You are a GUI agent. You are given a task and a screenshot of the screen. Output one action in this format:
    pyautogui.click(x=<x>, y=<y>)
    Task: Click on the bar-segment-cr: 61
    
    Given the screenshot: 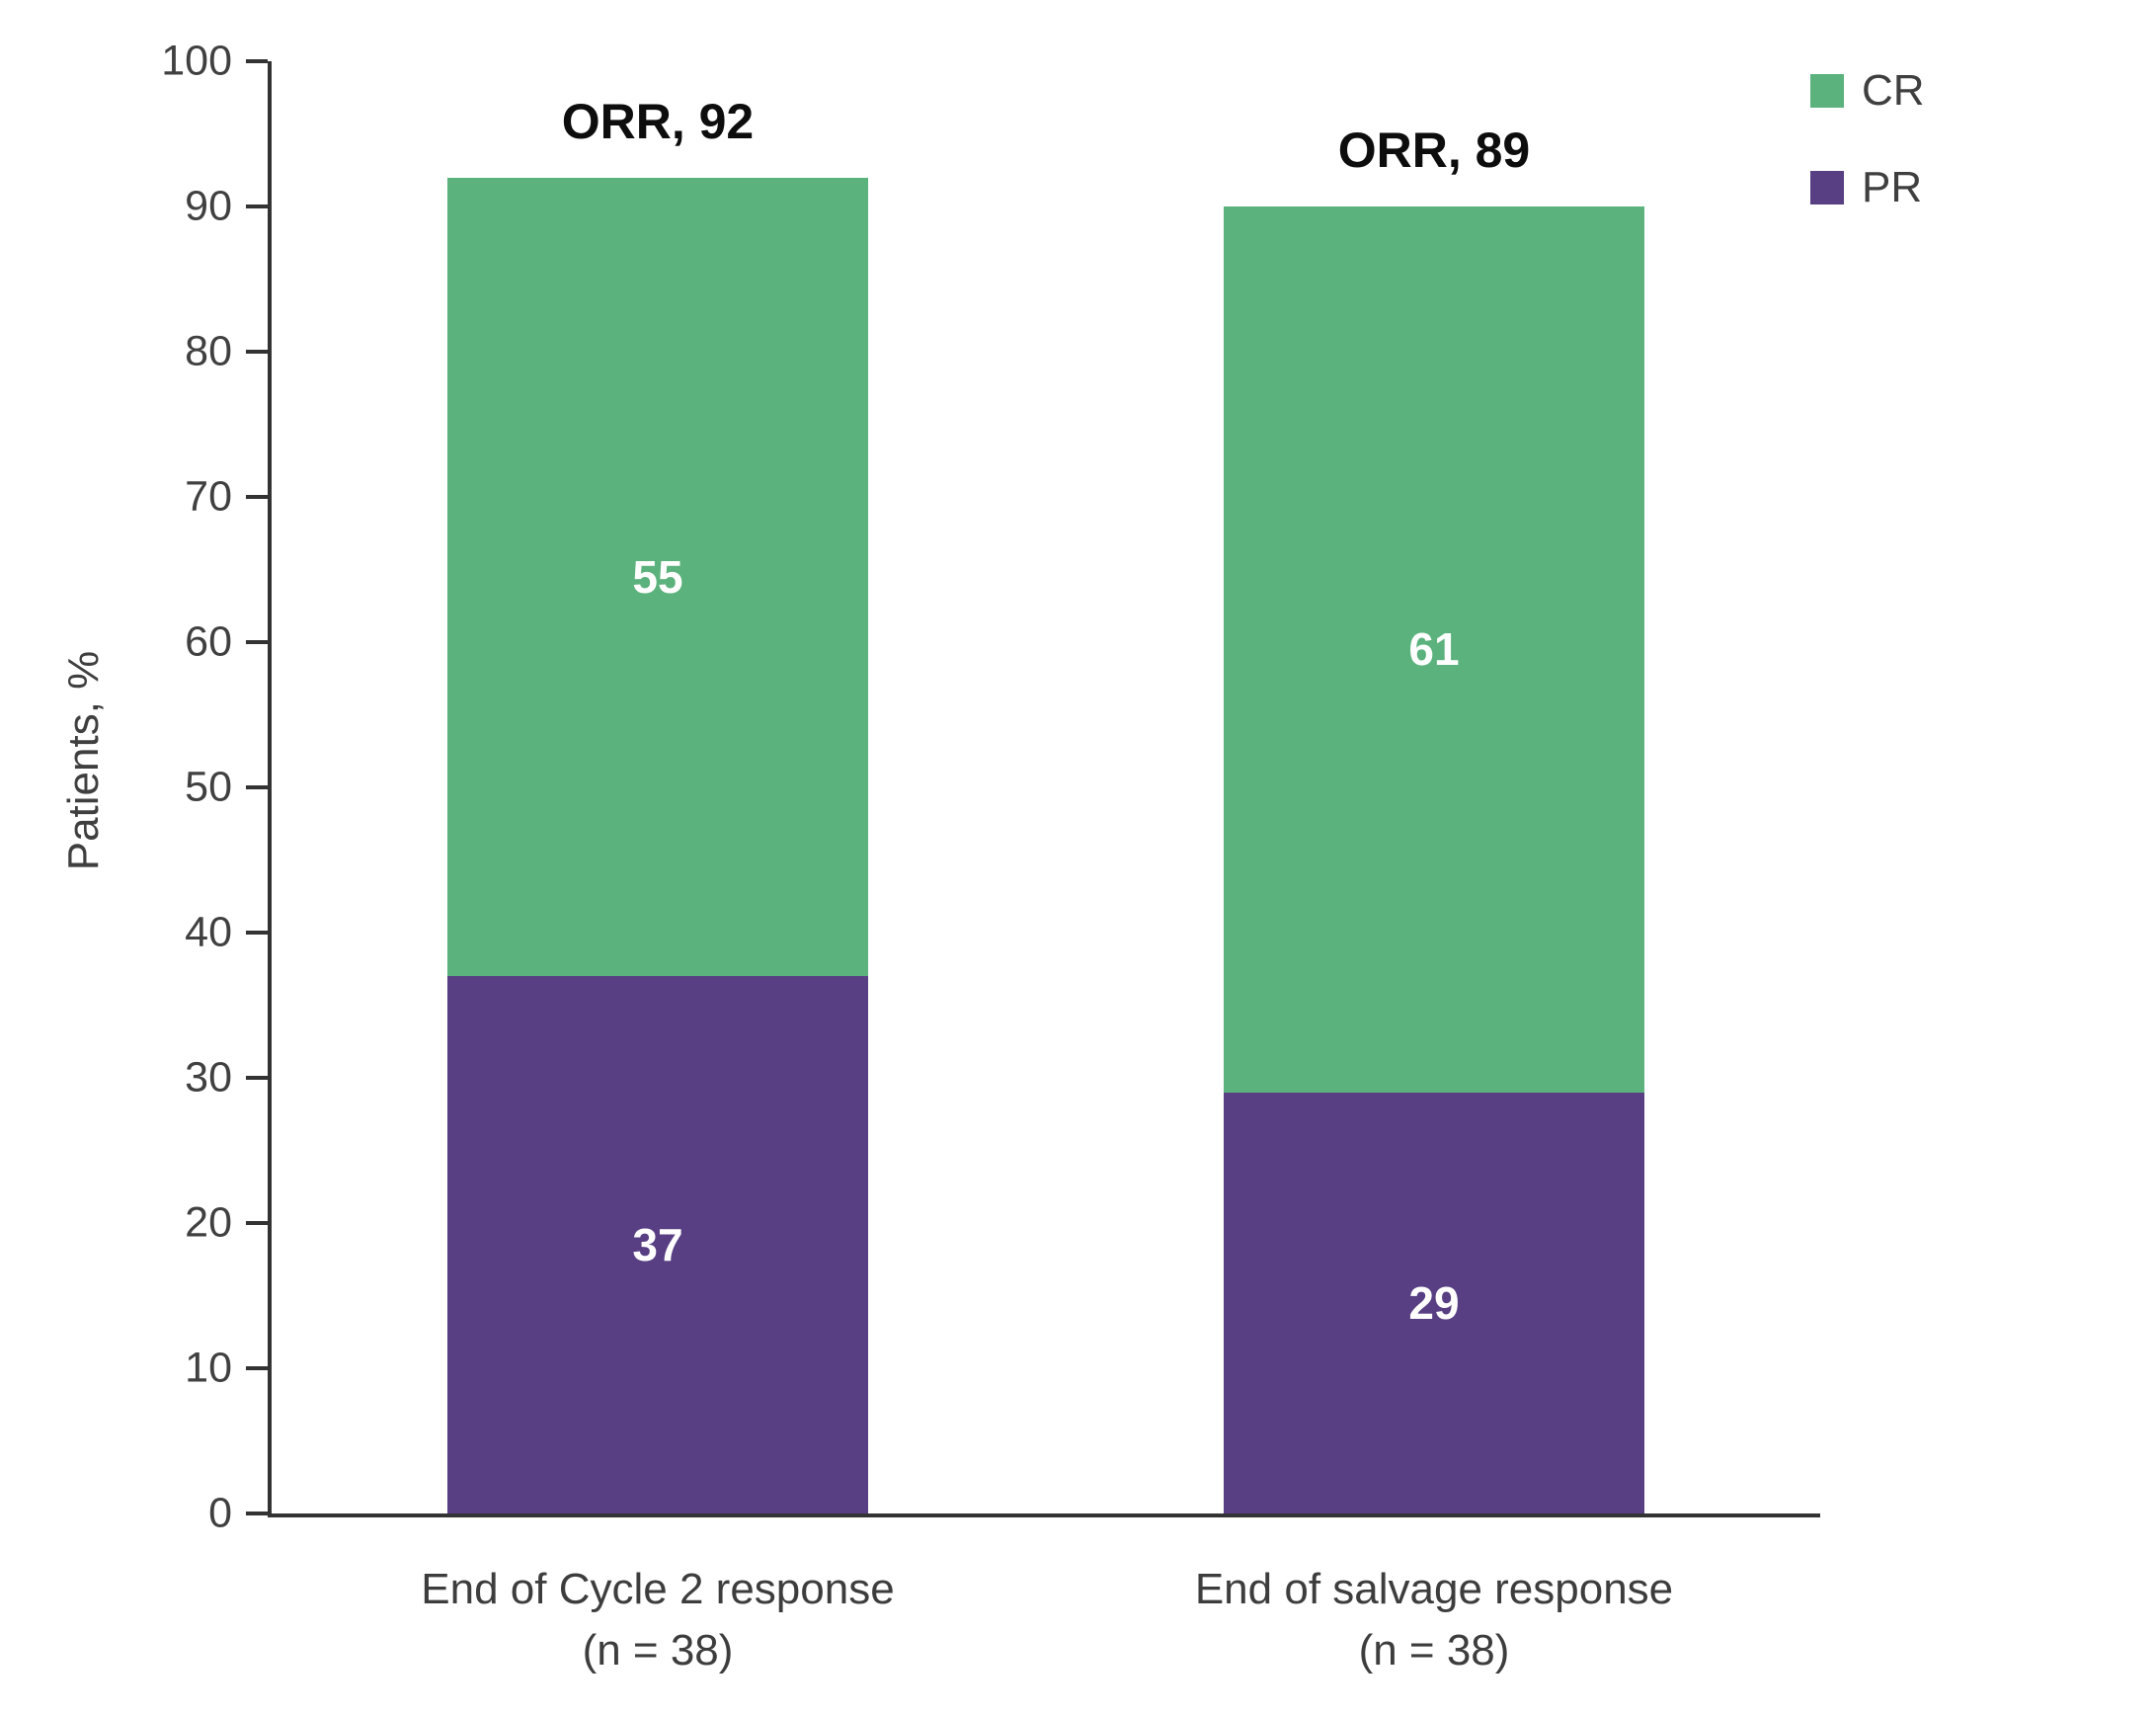 What is the action you would take?
    pyautogui.click(x=1434, y=649)
    